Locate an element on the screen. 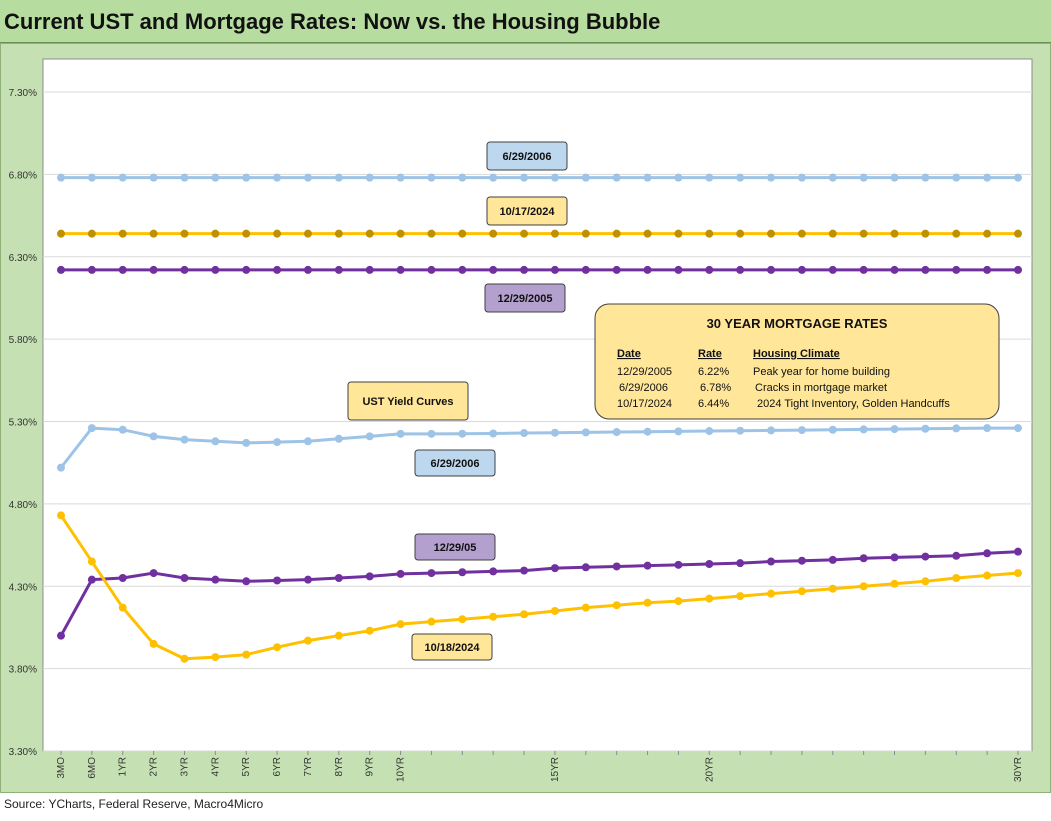 Image resolution: width=1051 pixels, height=821 pixels. x-tick-label: 6MO is located at coordinates (92, 768).